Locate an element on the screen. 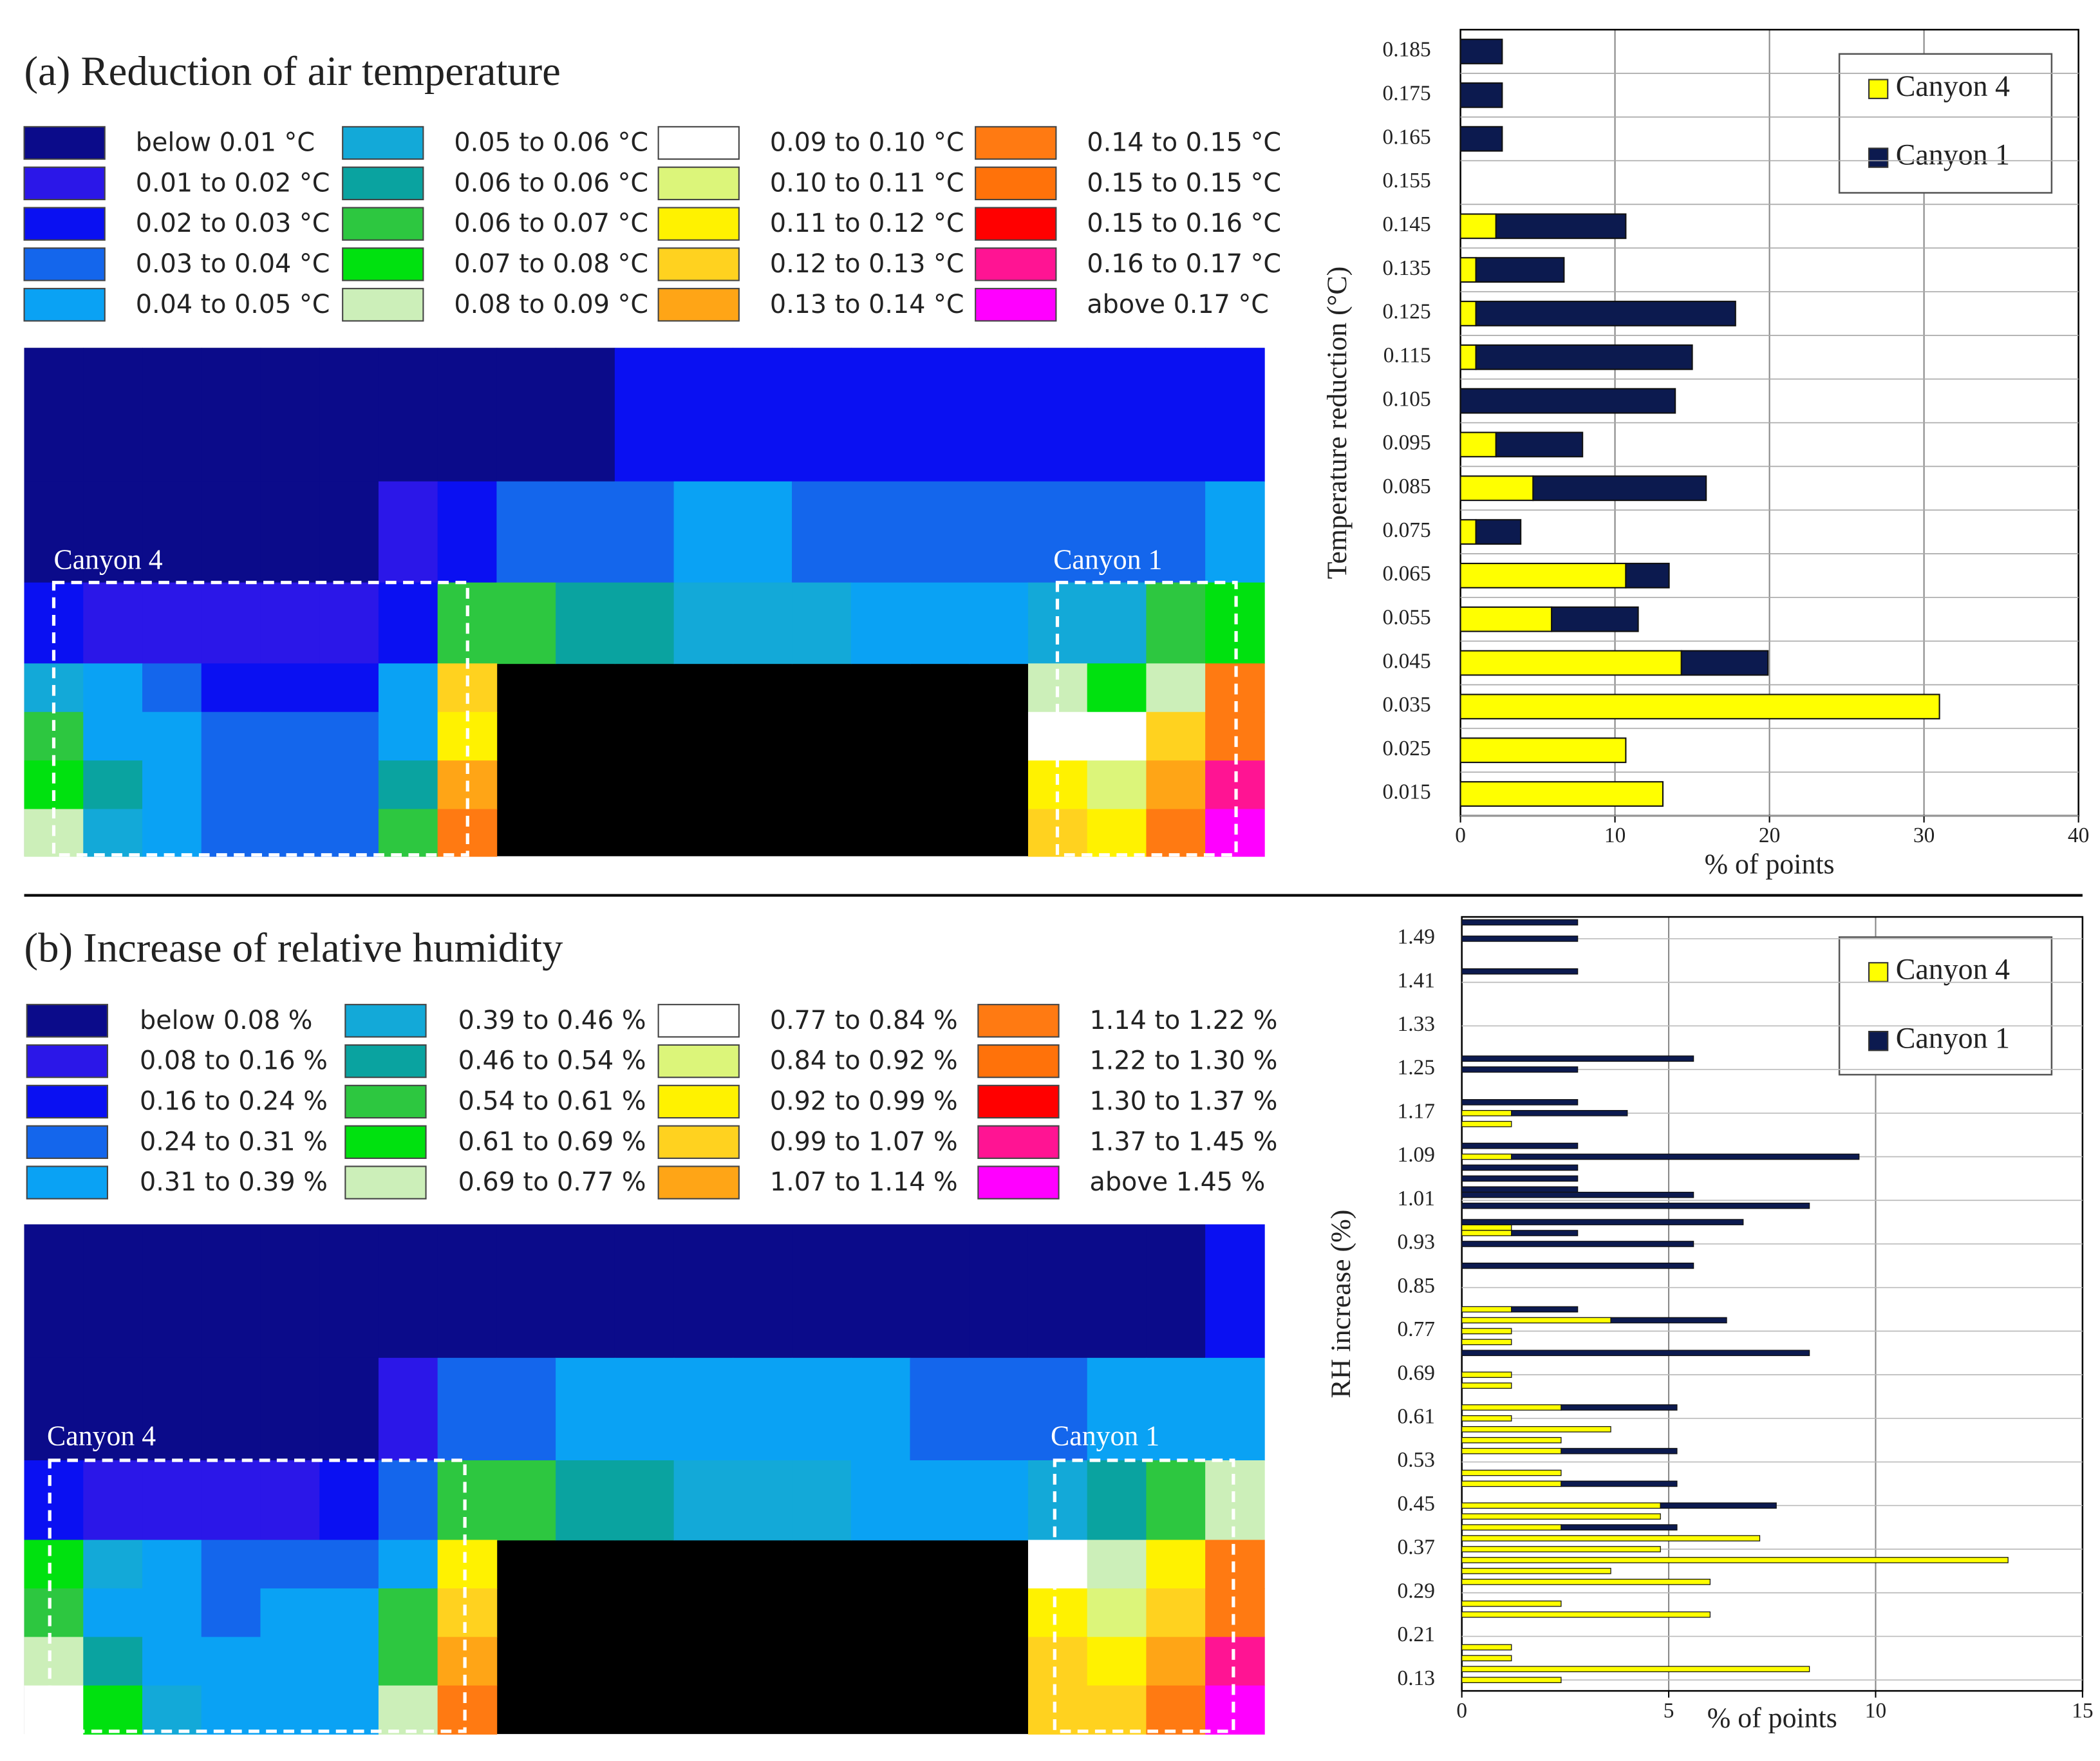  y-tick-label: 0.13 is located at coordinates (1416, 1678).